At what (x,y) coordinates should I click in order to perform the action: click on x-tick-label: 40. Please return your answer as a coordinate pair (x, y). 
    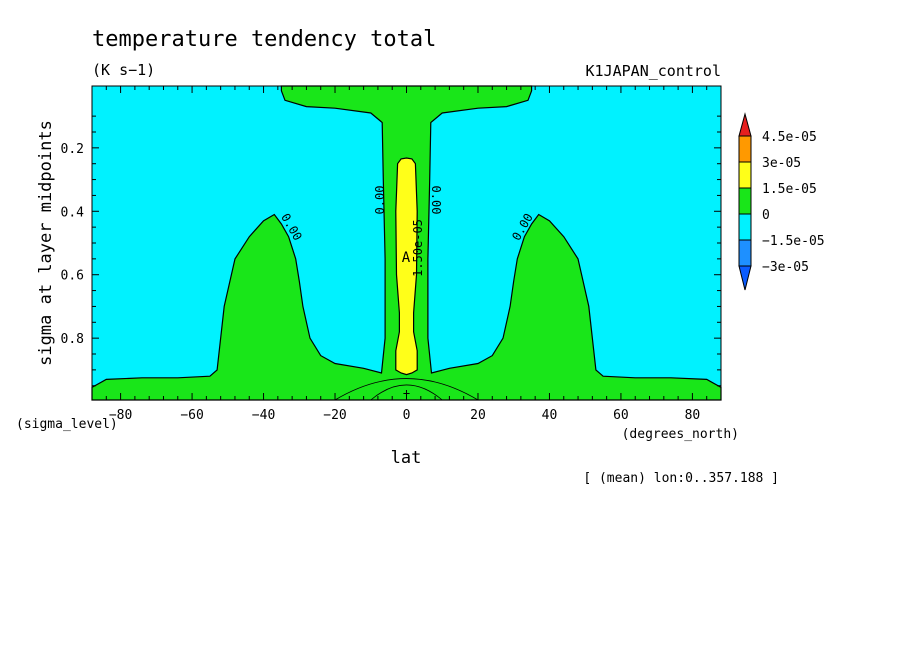
    Looking at the image, I should click on (550, 415).